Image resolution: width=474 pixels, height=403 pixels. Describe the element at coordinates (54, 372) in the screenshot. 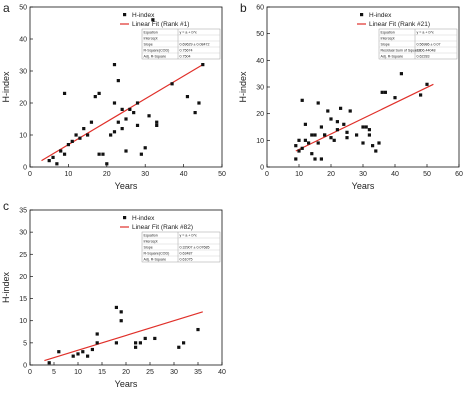

I see `x-tick-label: 5` at that location.